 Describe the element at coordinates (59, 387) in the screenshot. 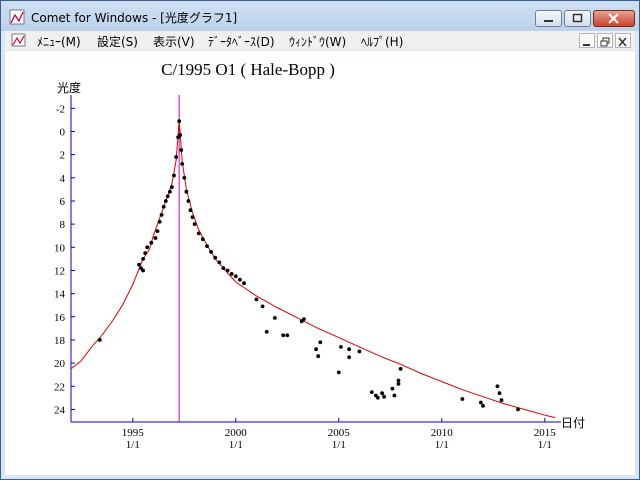

I see `y-tick-label: 22` at that location.